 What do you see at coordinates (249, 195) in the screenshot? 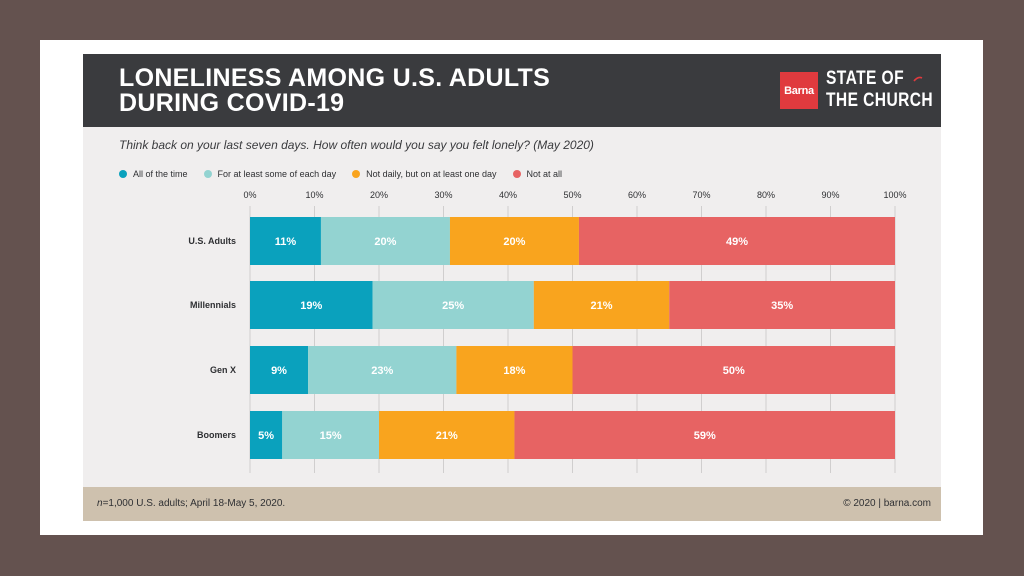
I see `x-tick-label-0: 0%` at bounding box center [249, 195].